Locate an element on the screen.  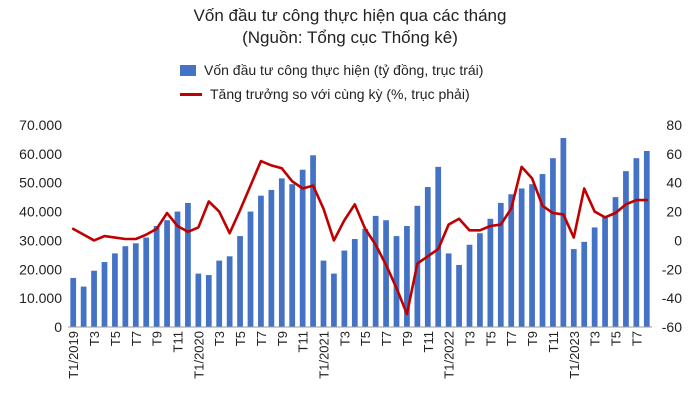
right-axis-tick-label: 20 is located at coordinates (674, 212).